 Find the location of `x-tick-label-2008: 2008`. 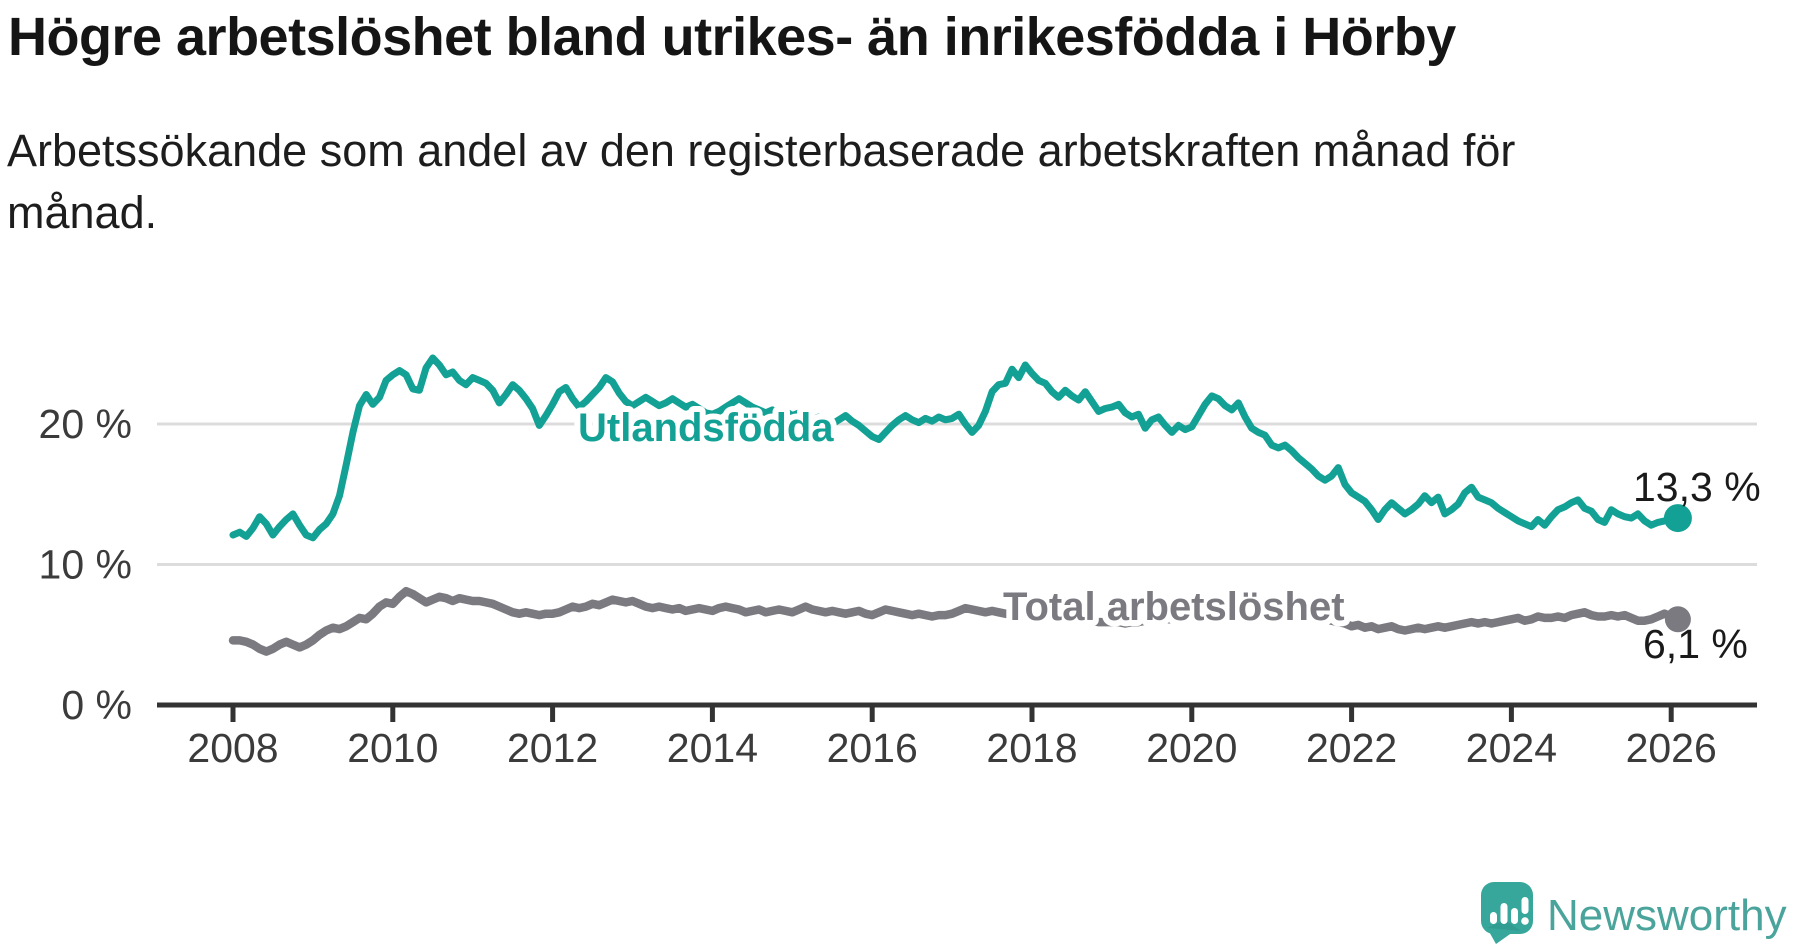

x-tick-label-2008: 2008 is located at coordinates (232, 748).